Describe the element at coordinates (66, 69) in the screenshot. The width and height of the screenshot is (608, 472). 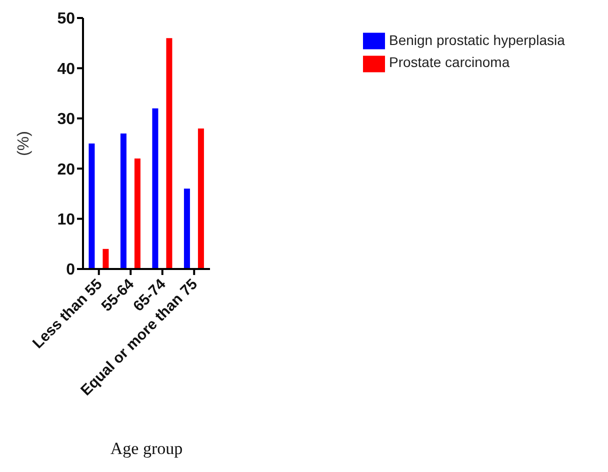
I see `y-tick-label: 40` at that location.